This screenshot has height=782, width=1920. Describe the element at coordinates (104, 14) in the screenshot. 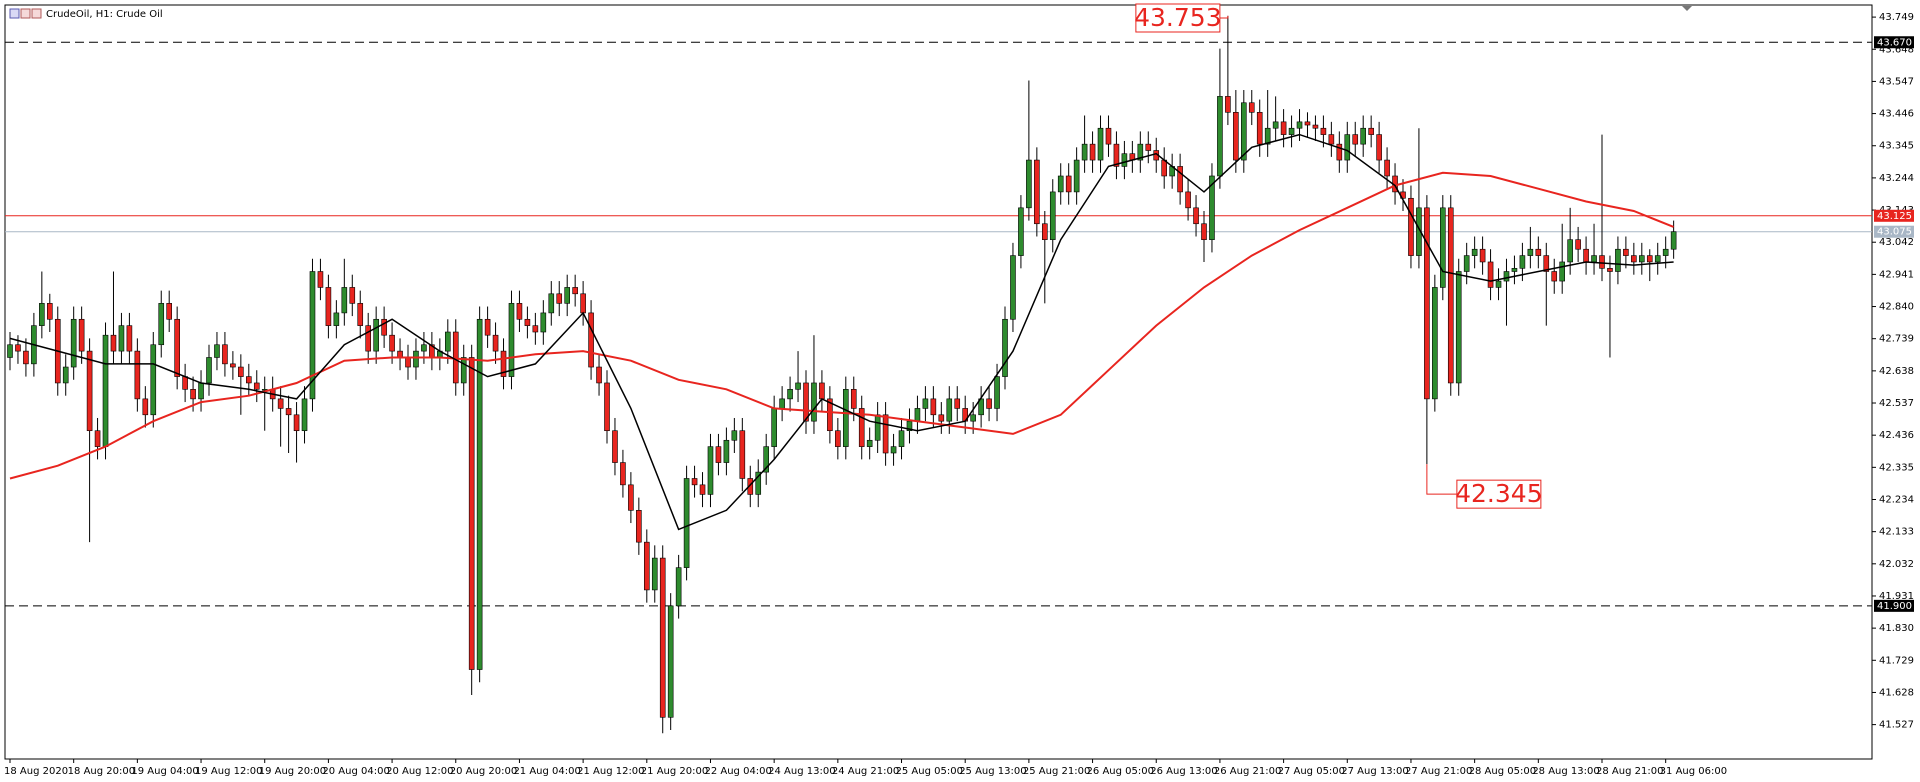

I see `chart-title: CrudeOil, H1: Crude Oil` at that location.